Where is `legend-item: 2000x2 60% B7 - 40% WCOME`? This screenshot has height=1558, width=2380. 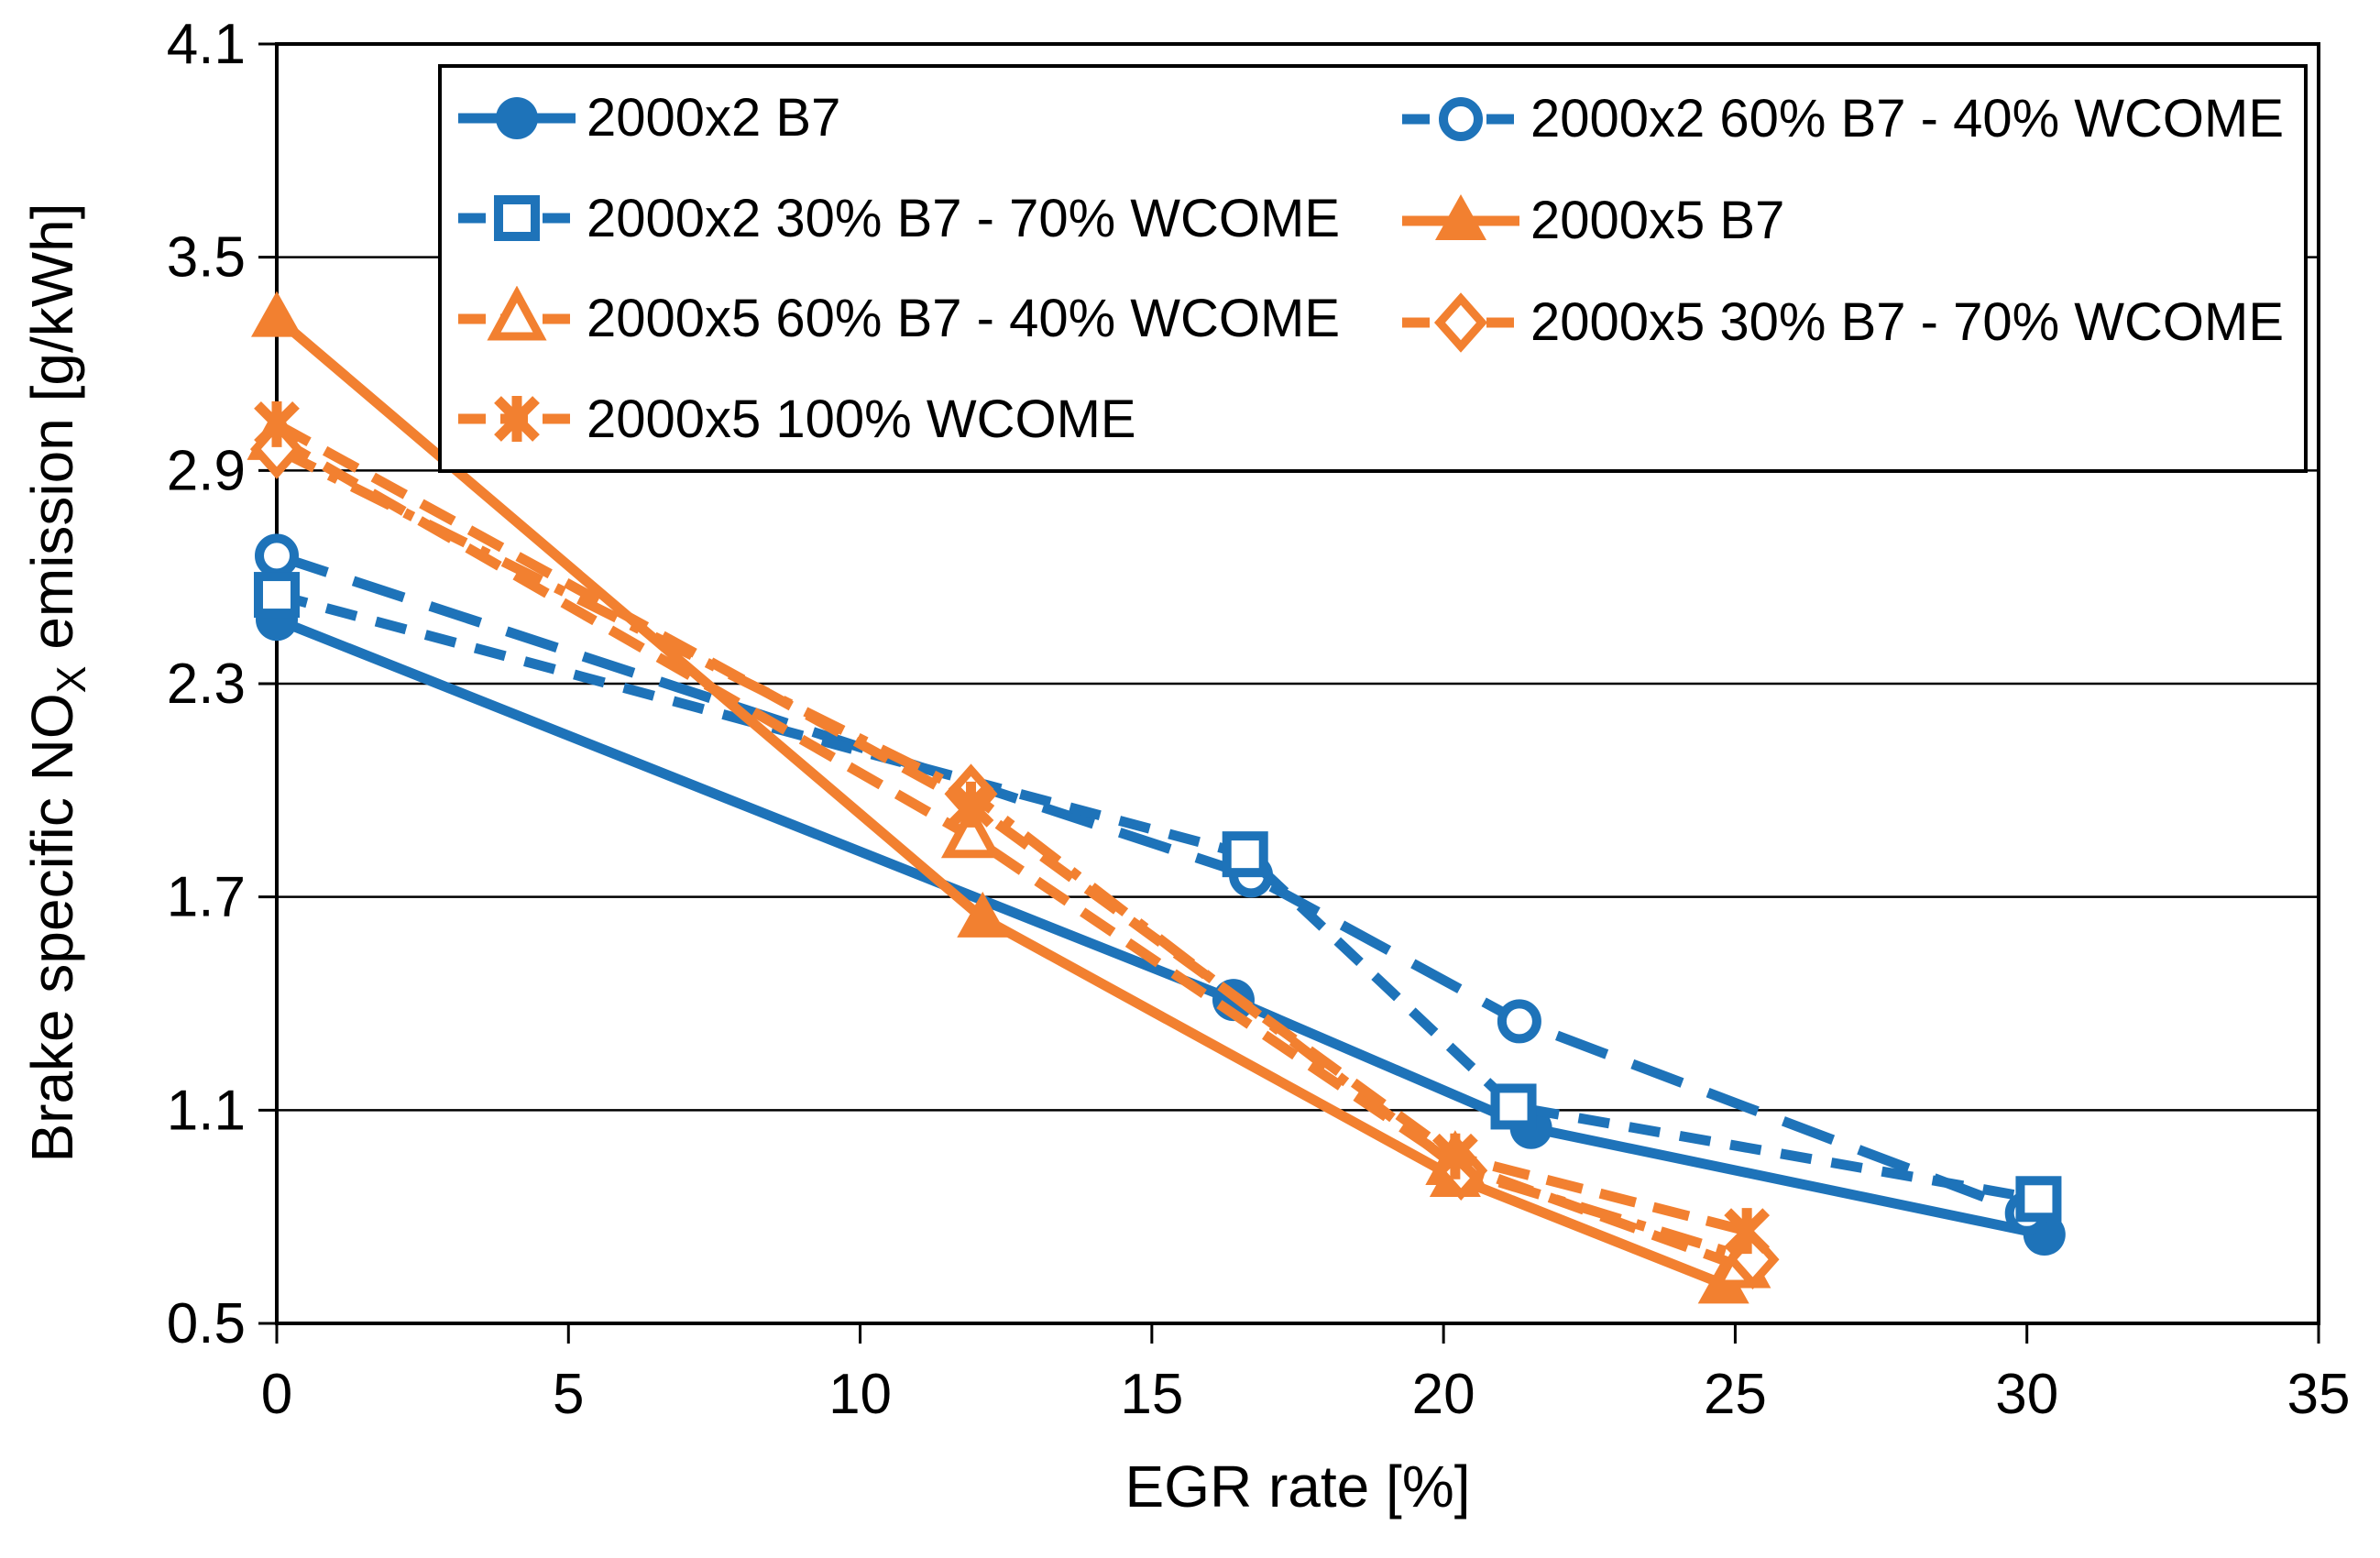 legend-item: 2000x2 60% B7 - 40% WCOME is located at coordinates (1842, 119).